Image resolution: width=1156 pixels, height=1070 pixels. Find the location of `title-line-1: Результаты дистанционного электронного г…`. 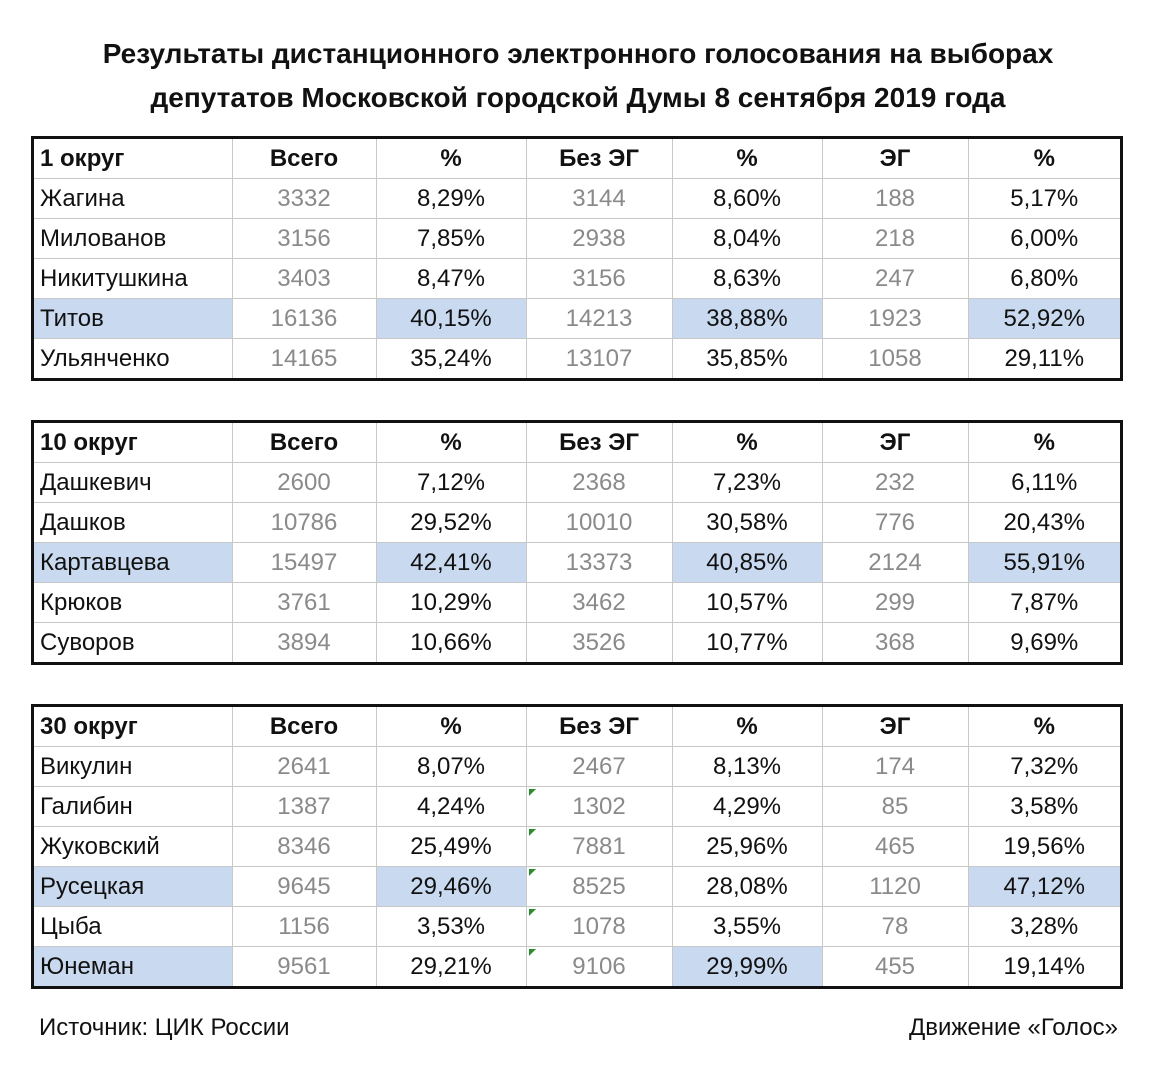

title-line-1: Результаты дистанционного электронного г… is located at coordinates (578, 53).